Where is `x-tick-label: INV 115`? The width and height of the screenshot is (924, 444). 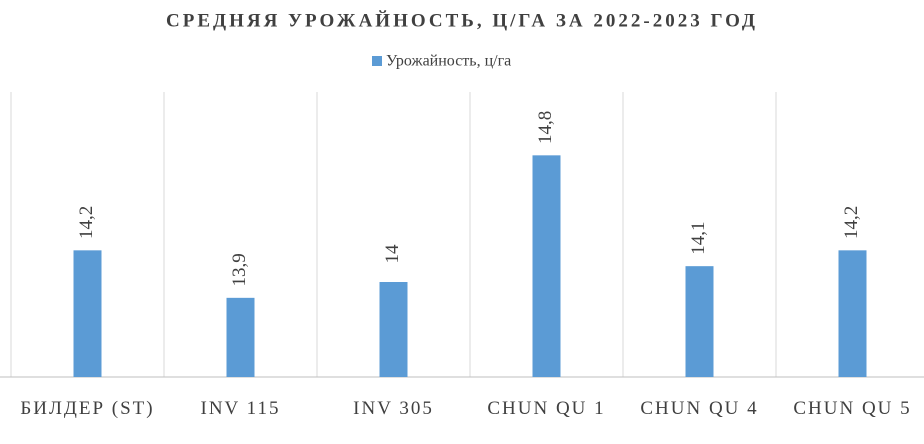 x-tick-label: INV 115 is located at coordinates (240, 408).